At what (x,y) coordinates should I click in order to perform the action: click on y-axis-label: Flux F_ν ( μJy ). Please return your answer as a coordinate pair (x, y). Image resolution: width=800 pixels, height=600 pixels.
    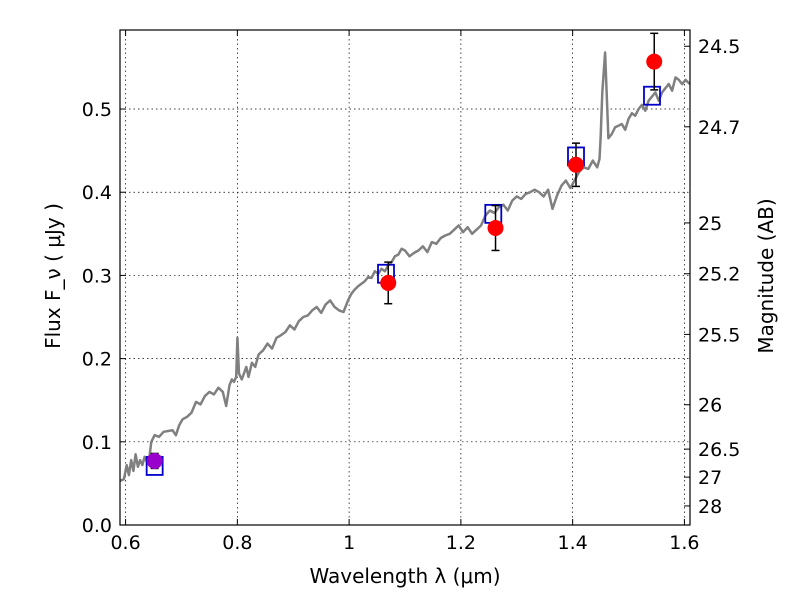
    Looking at the image, I should click on (53, 276).